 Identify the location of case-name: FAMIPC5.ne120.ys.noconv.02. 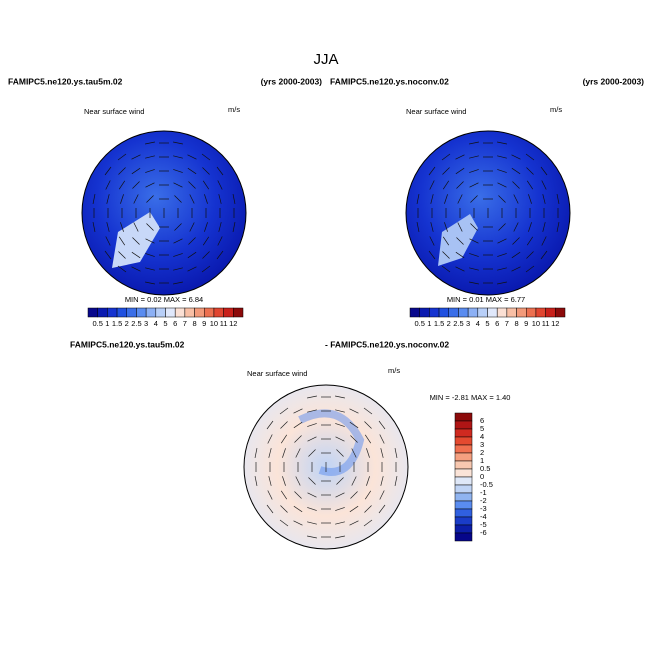
(389, 81).